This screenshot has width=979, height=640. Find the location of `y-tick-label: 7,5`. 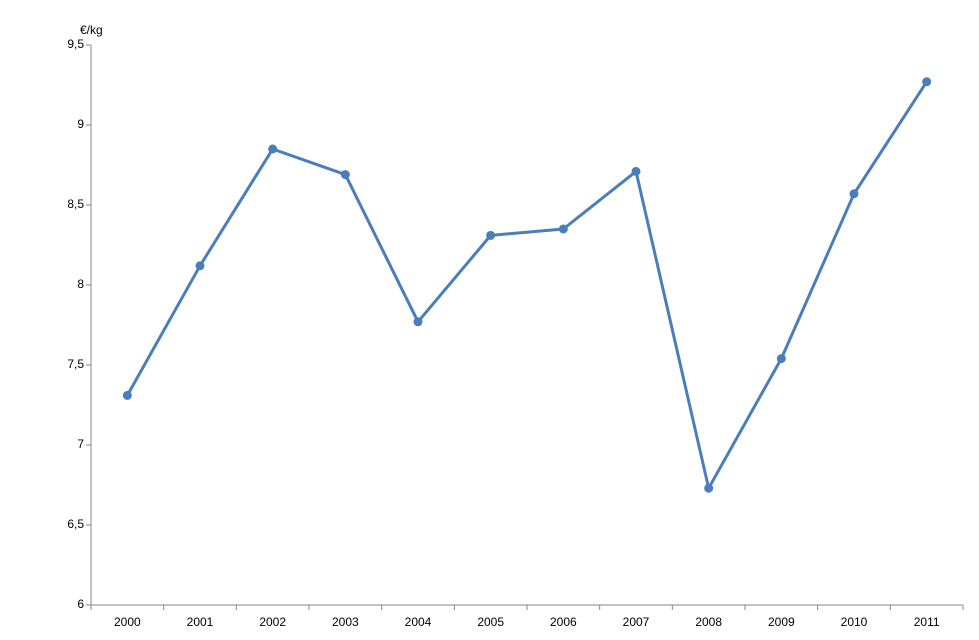

y-tick-label: 7,5 is located at coordinates (75, 364).